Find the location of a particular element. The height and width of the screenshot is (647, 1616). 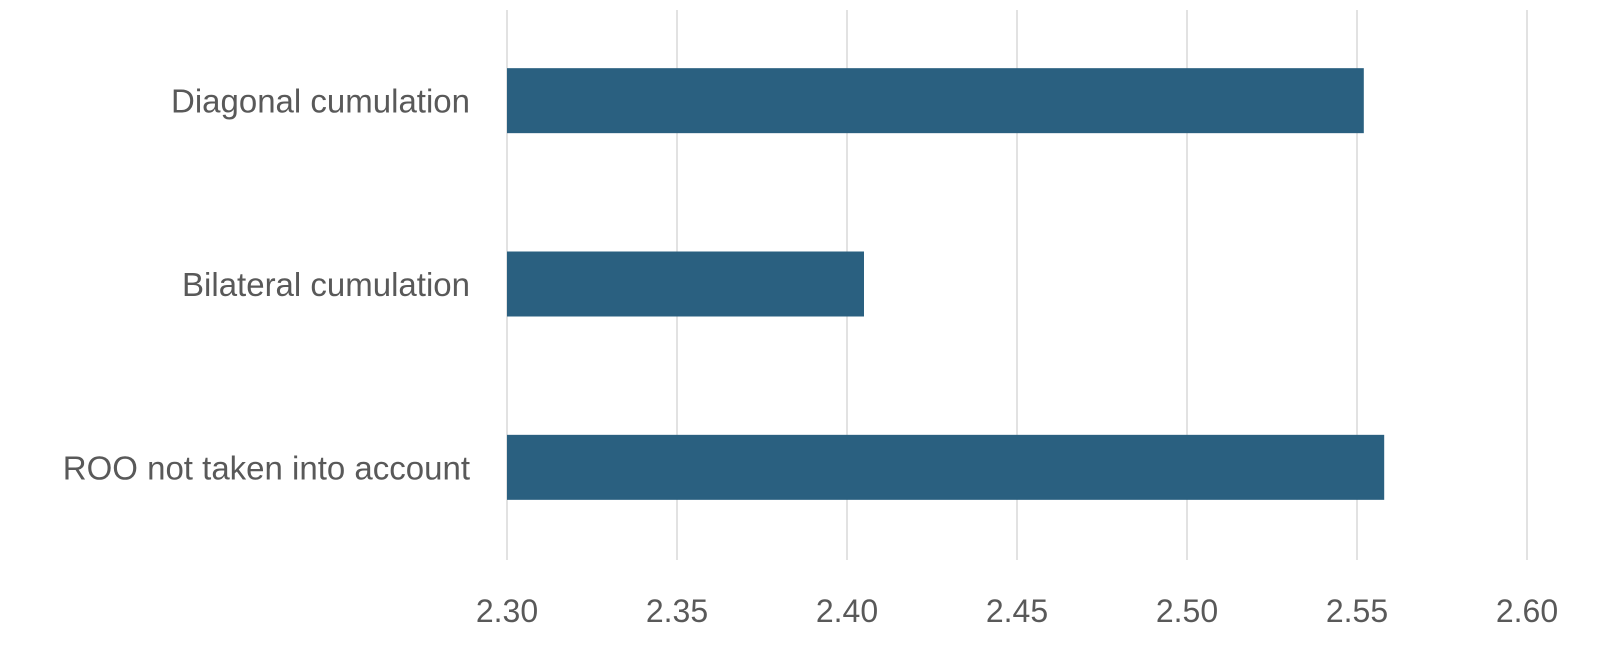

category-label-2: ROO not taken into account is located at coordinates (266, 467).